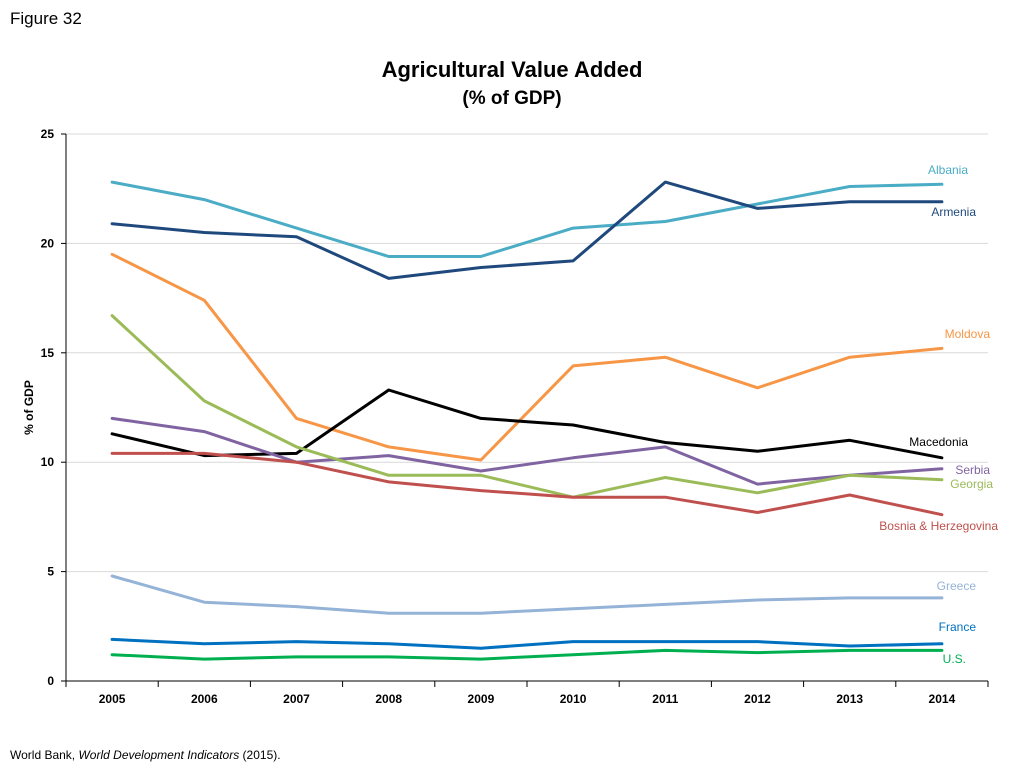 Image resolution: width=1024 pixels, height=768 pixels. What do you see at coordinates (573, 699) in the screenshot?
I see `x-tick-label-2010: 2010` at bounding box center [573, 699].